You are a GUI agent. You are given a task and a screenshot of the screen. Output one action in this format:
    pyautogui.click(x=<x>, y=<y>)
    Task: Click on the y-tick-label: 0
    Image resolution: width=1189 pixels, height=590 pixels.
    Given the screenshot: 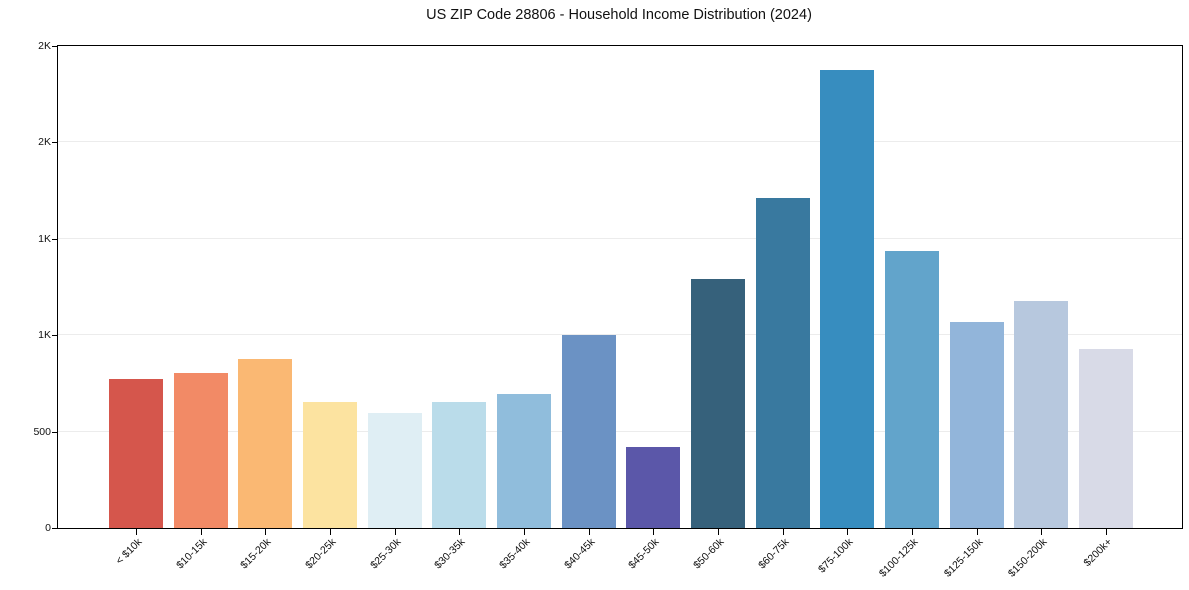 What is the action you would take?
    pyautogui.click(x=48, y=528)
    